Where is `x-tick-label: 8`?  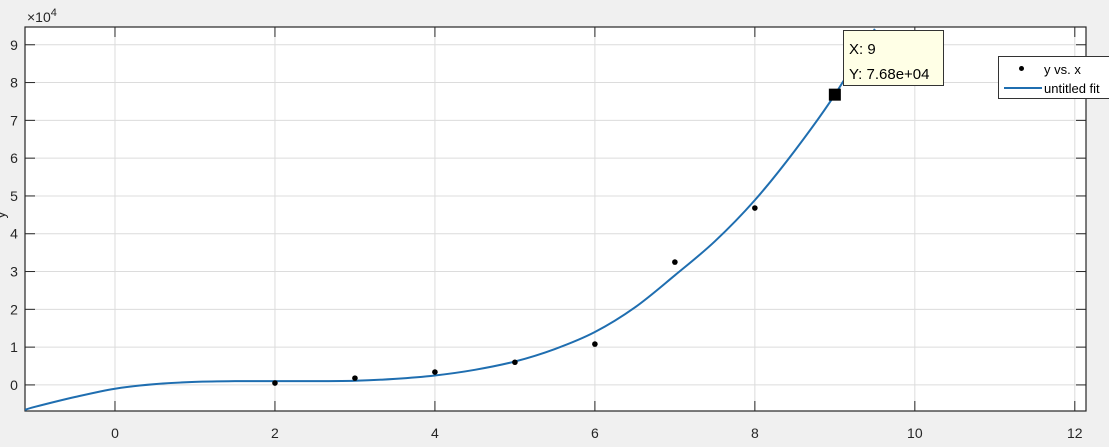
x-tick-label: 8 is located at coordinates (755, 433).